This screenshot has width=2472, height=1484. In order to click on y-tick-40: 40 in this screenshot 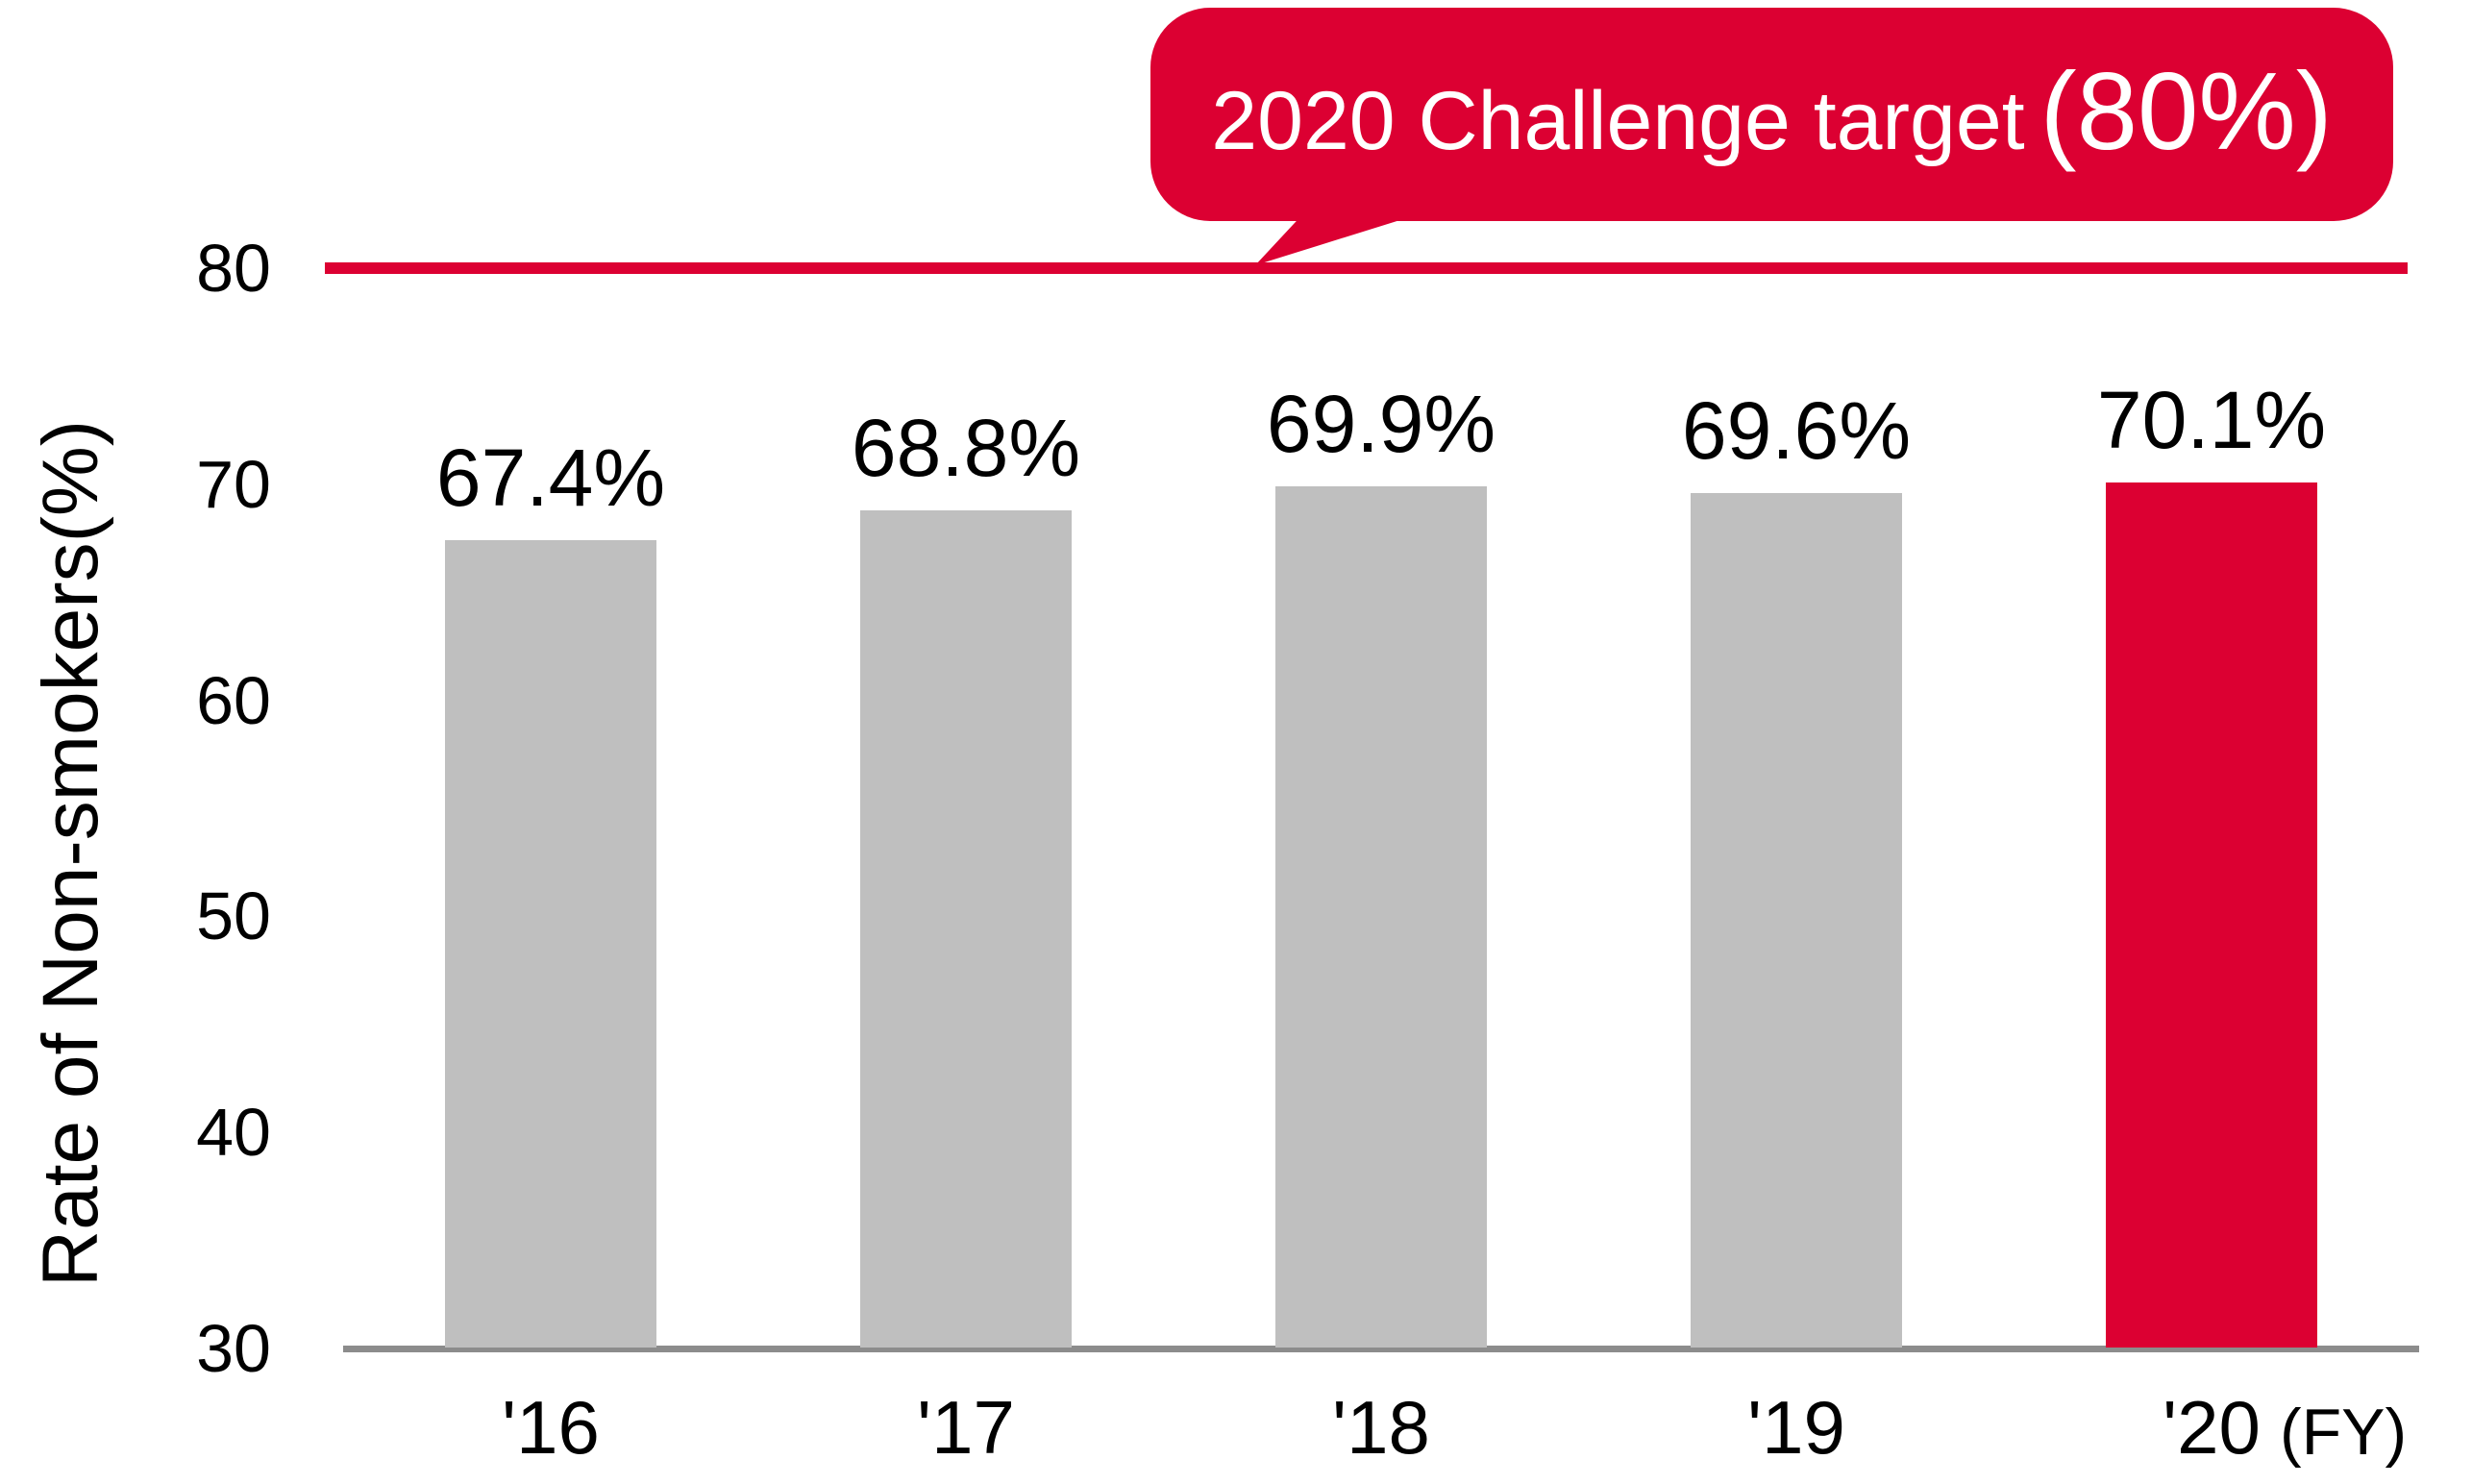, I will do `click(233, 1133)`.